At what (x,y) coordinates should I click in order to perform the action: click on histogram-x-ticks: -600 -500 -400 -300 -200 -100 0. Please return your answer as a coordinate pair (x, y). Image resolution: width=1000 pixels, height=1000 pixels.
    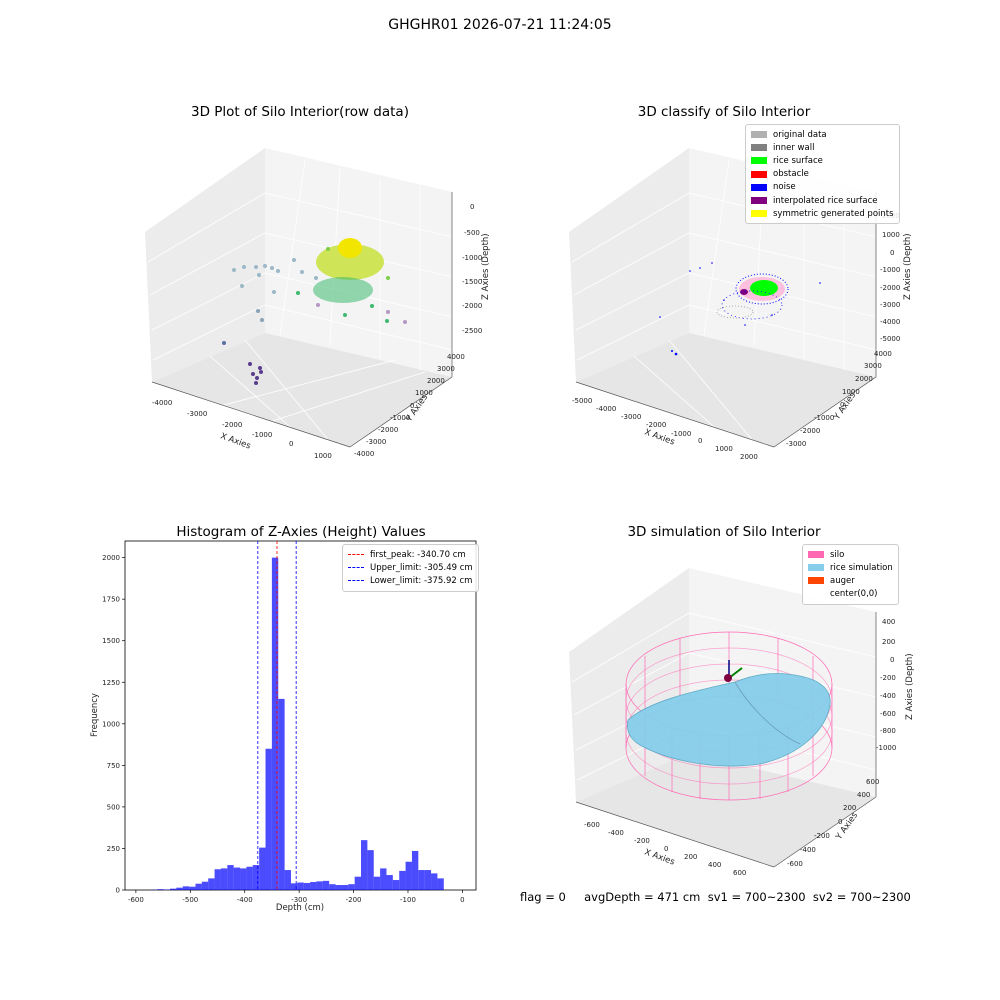
    Looking at the image, I should click on (296, 897).